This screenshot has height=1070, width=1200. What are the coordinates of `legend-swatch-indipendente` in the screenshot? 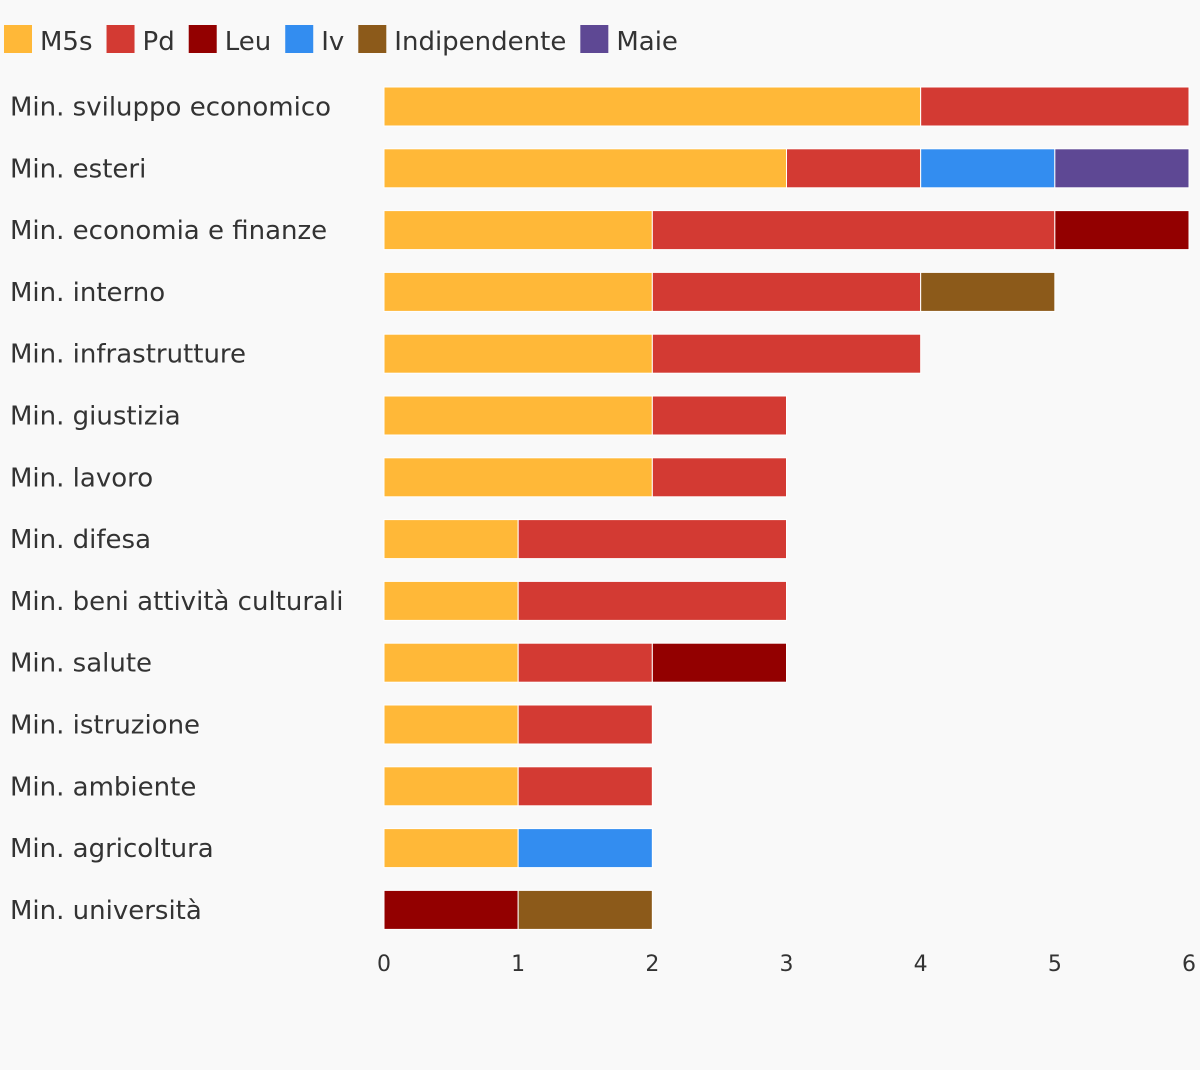 It's located at (372, 39).